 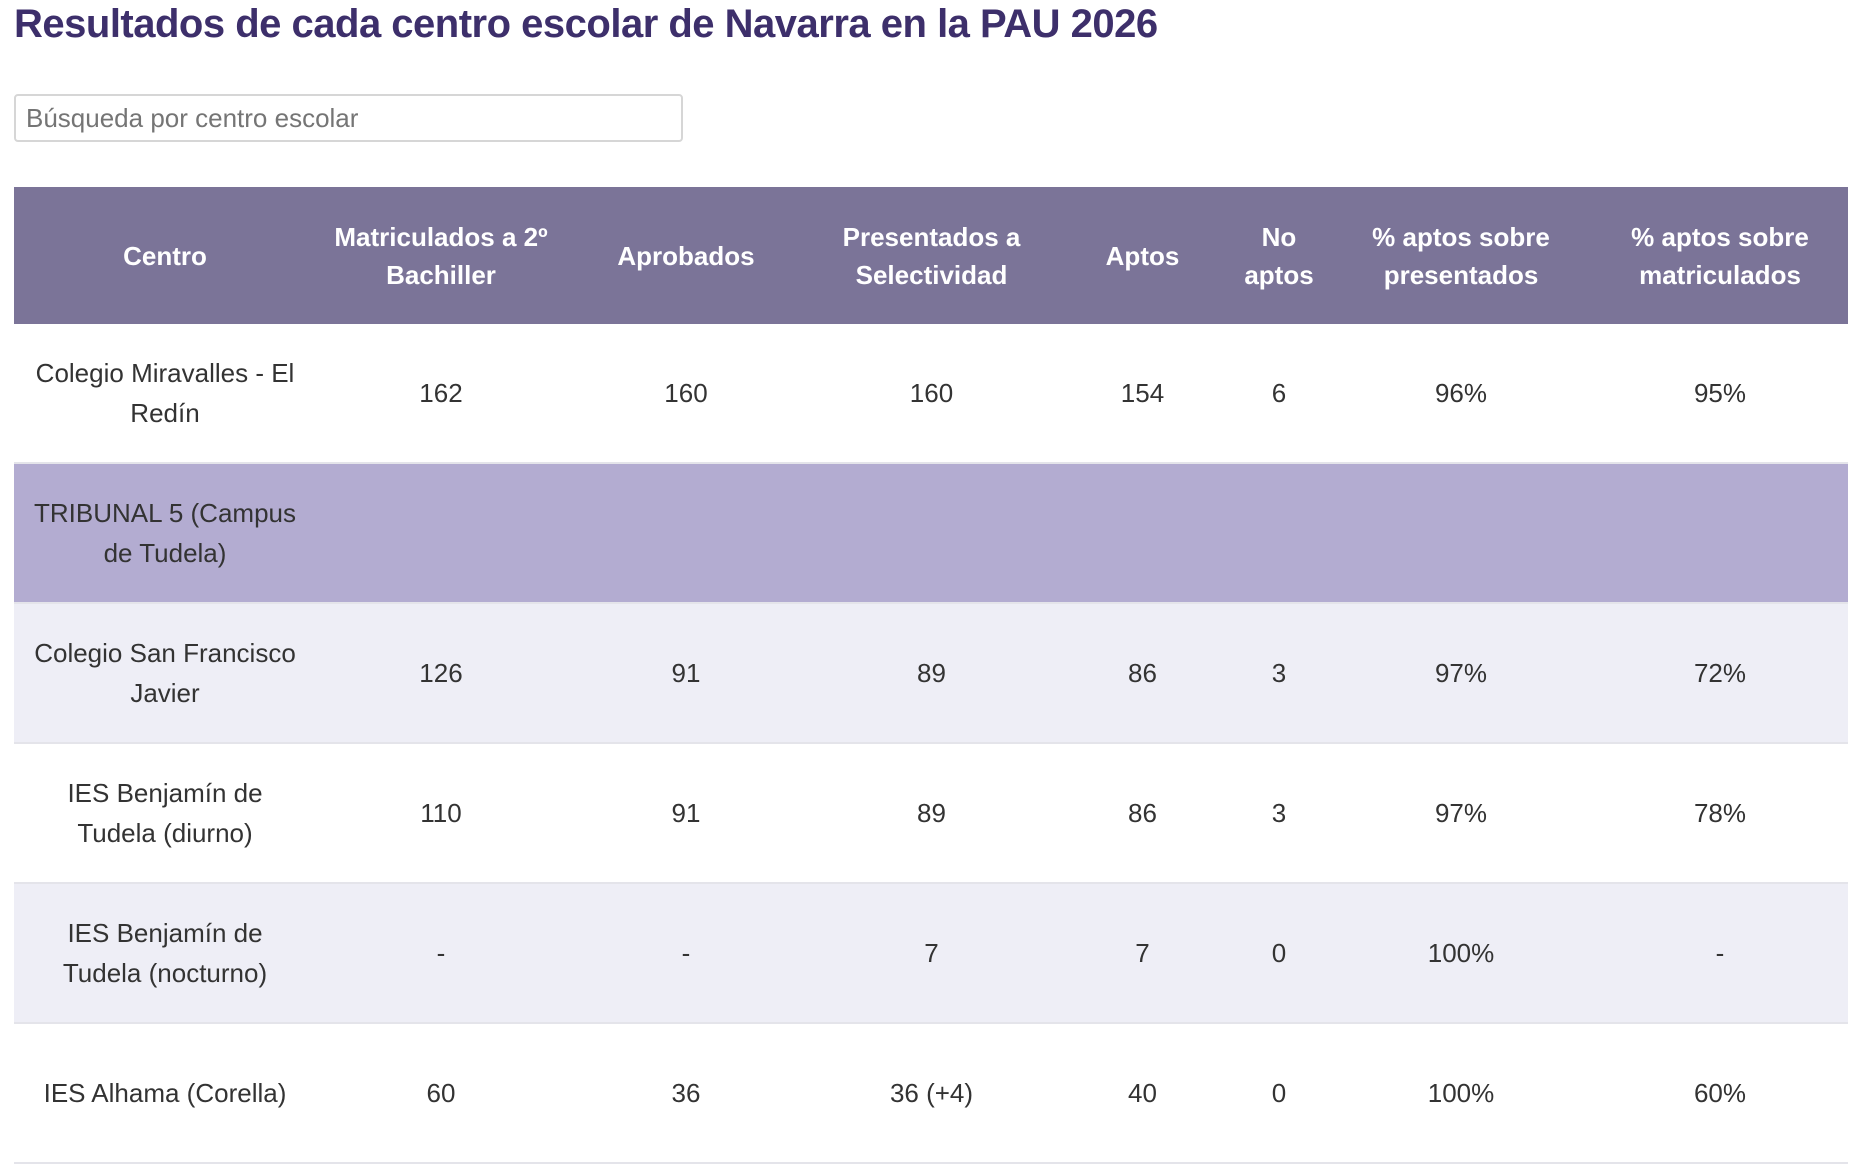 I want to click on value-cell: 60, so click(x=441, y=1093).